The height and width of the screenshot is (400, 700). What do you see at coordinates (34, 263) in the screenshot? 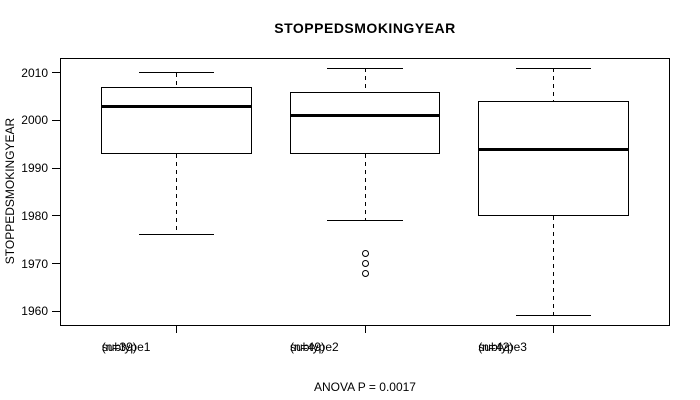
I see `y-tick-label: 1970` at bounding box center [34, 263].